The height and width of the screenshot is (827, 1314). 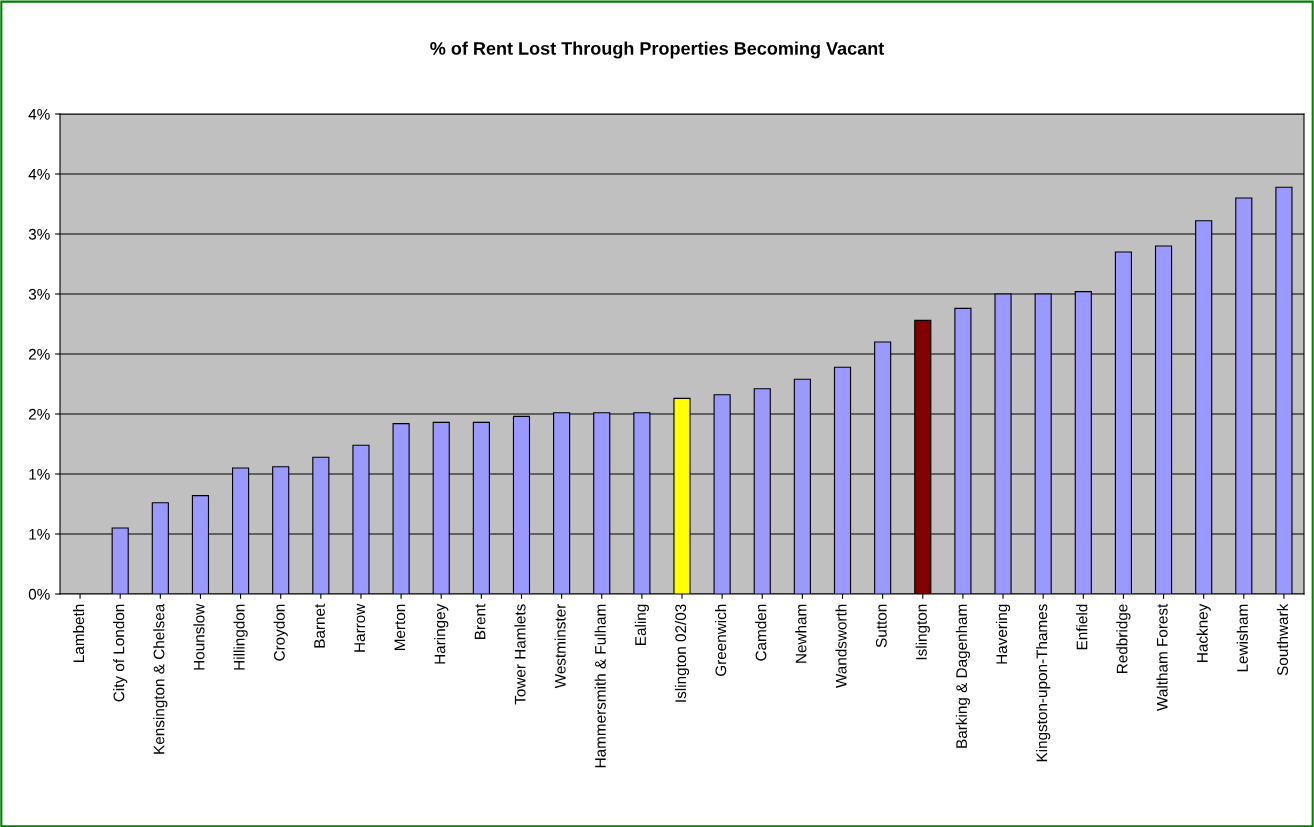 What do you see at coordinates (480, 621) in the screenshot?
I see `x-tick-label: Brent` at bounding box center [480, 621].